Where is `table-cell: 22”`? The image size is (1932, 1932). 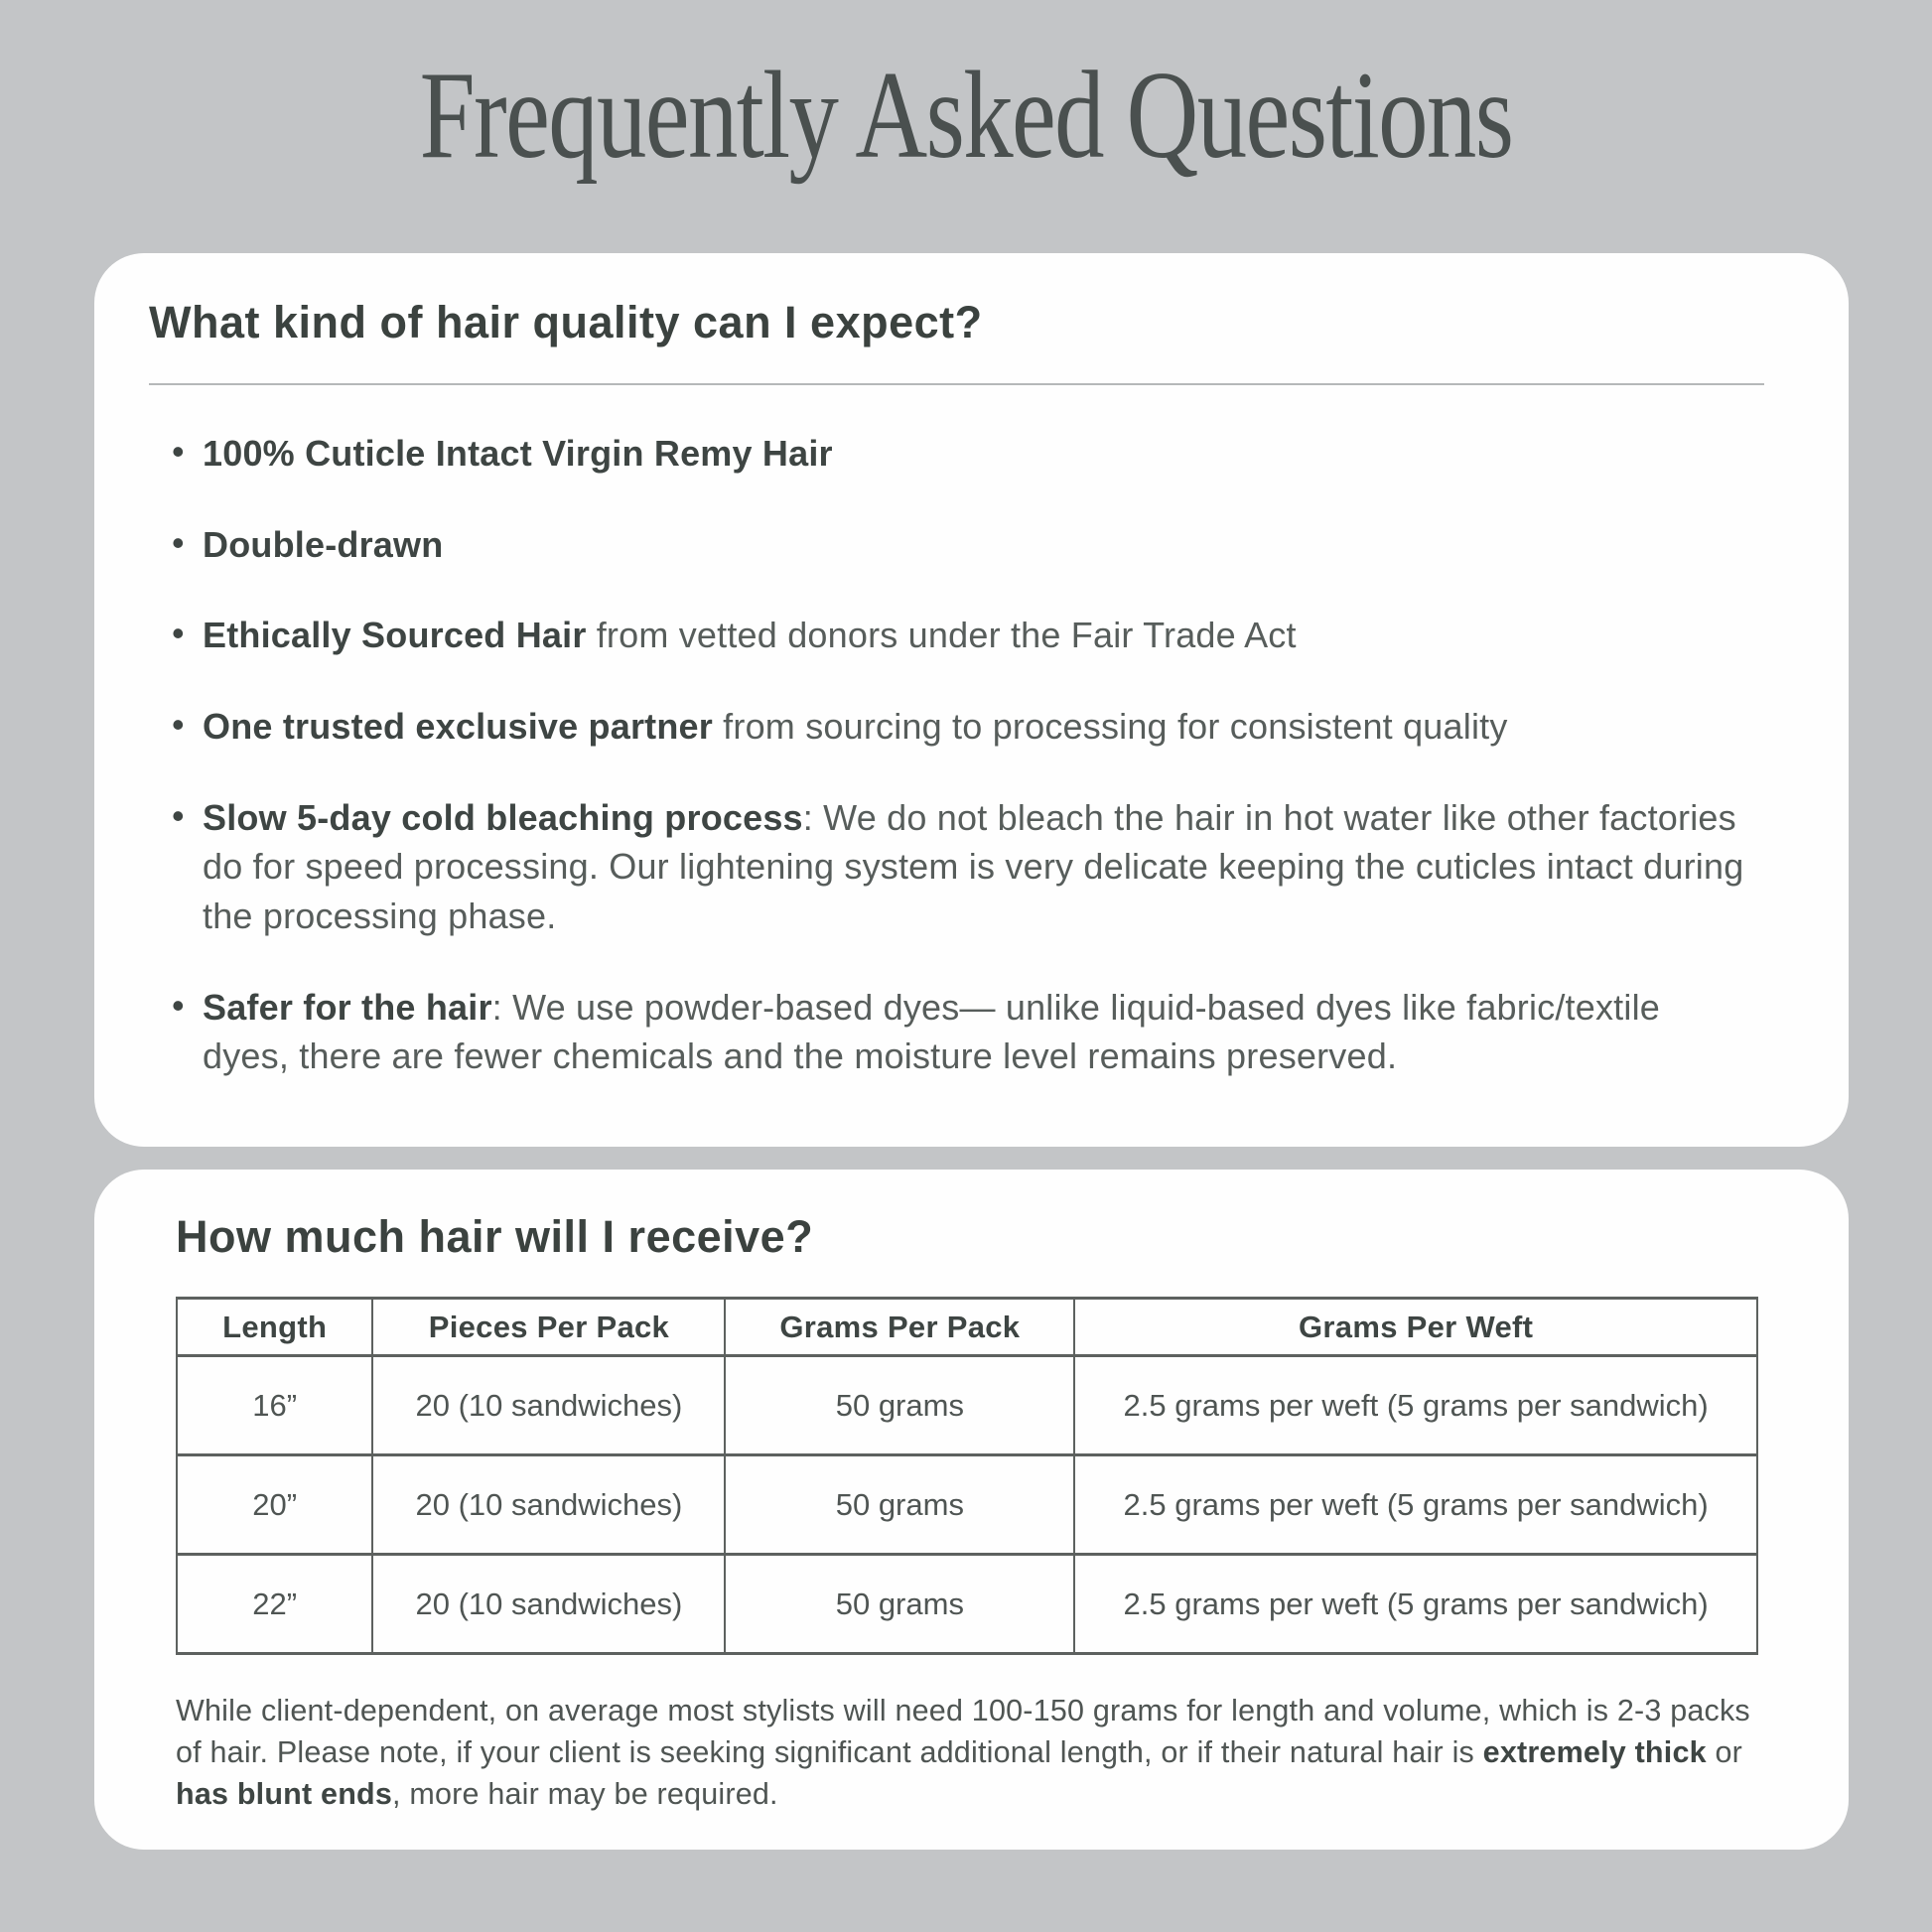
table-cell: 22” is located at coordinates (274, 1604).